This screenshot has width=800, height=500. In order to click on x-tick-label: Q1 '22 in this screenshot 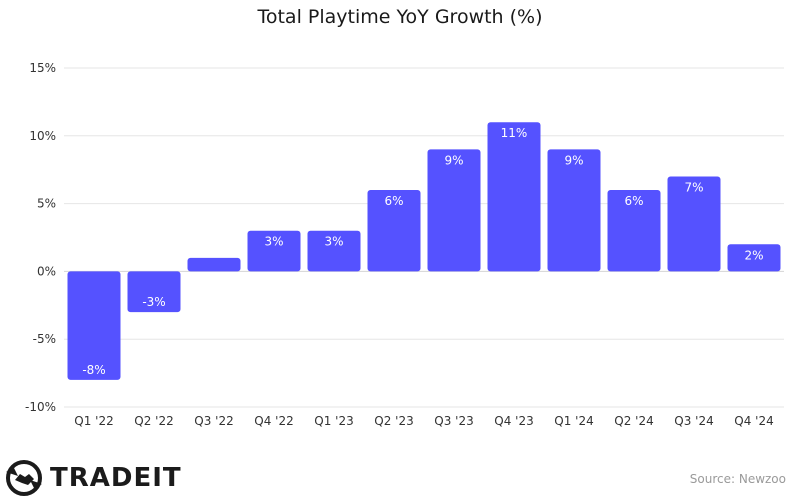, I will do `click(93, 421)`.